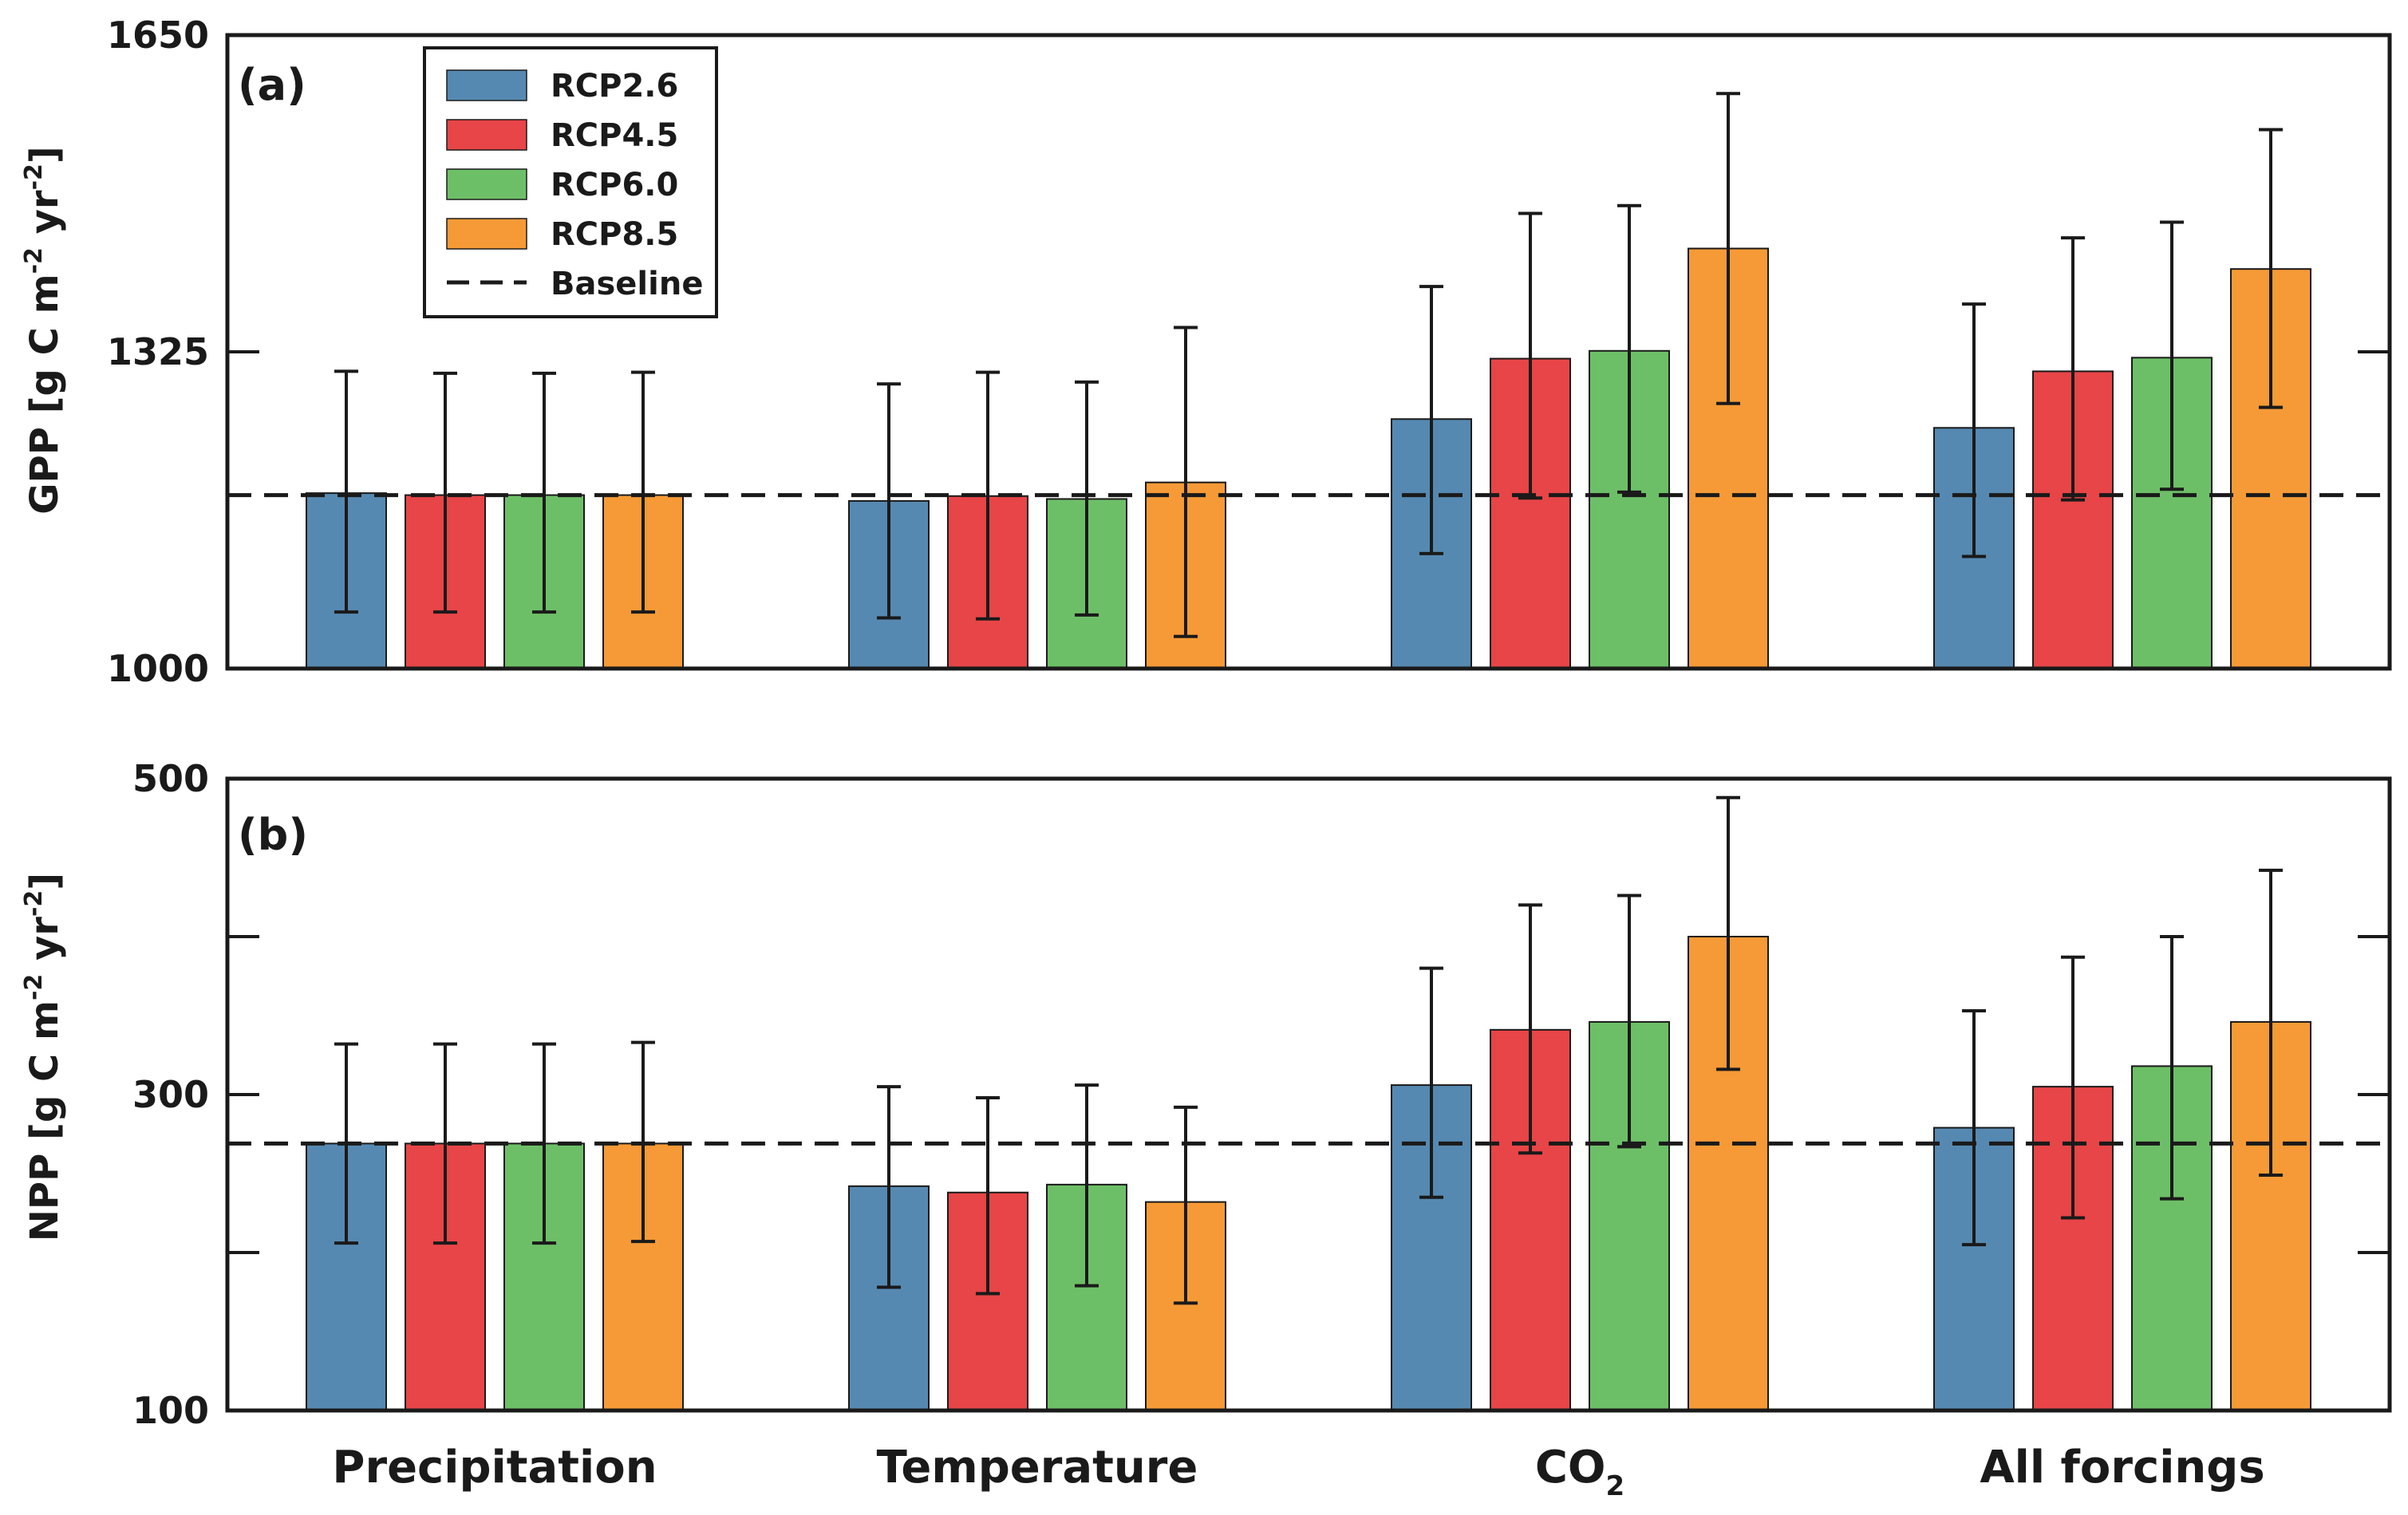 The height and width of the screenshot is (1515, 2408). I want to click on y-title-b-sup2: -2, so click(34, 903).